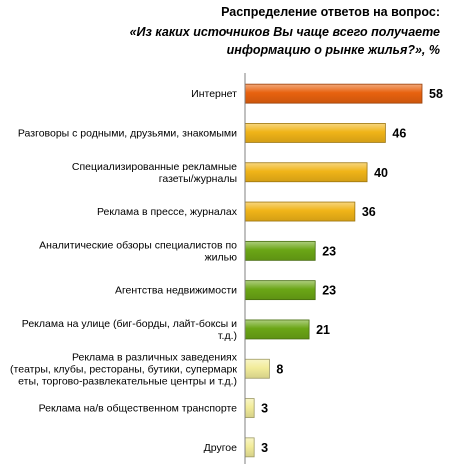 This screenshot has width=450, height=464. What do you see at coordinates (323, 330) in the screenshot?
I see `data-label: 21` at bounding box center [323, 330].